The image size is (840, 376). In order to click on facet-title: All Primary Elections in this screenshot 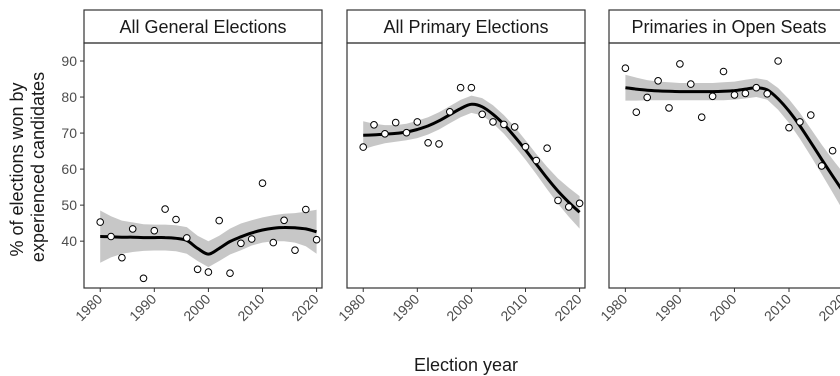, I will do `click(465, 27)`.